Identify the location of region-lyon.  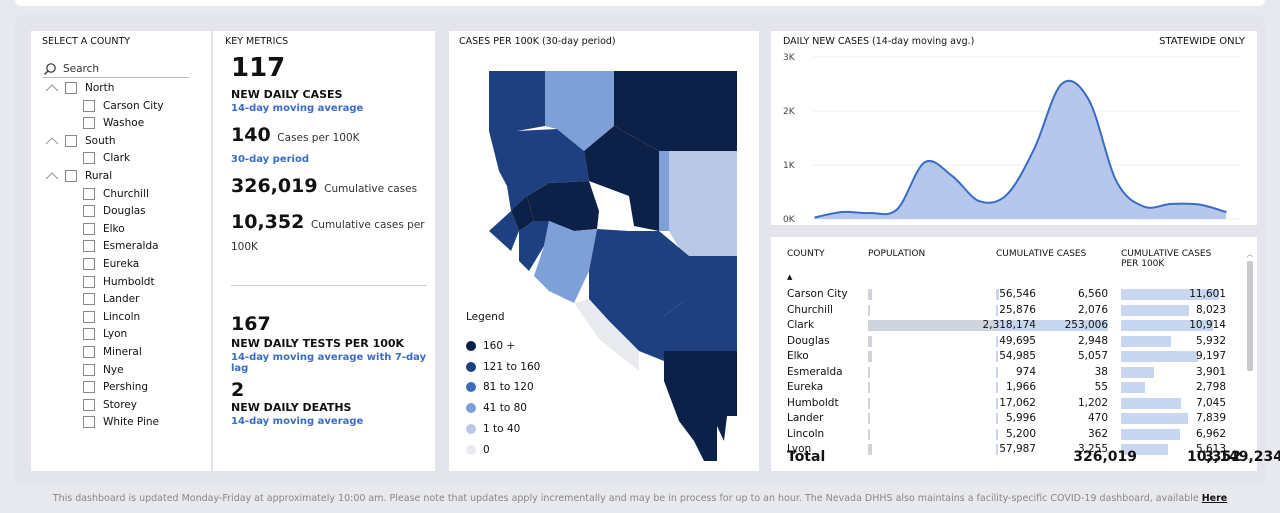
(534, 246).